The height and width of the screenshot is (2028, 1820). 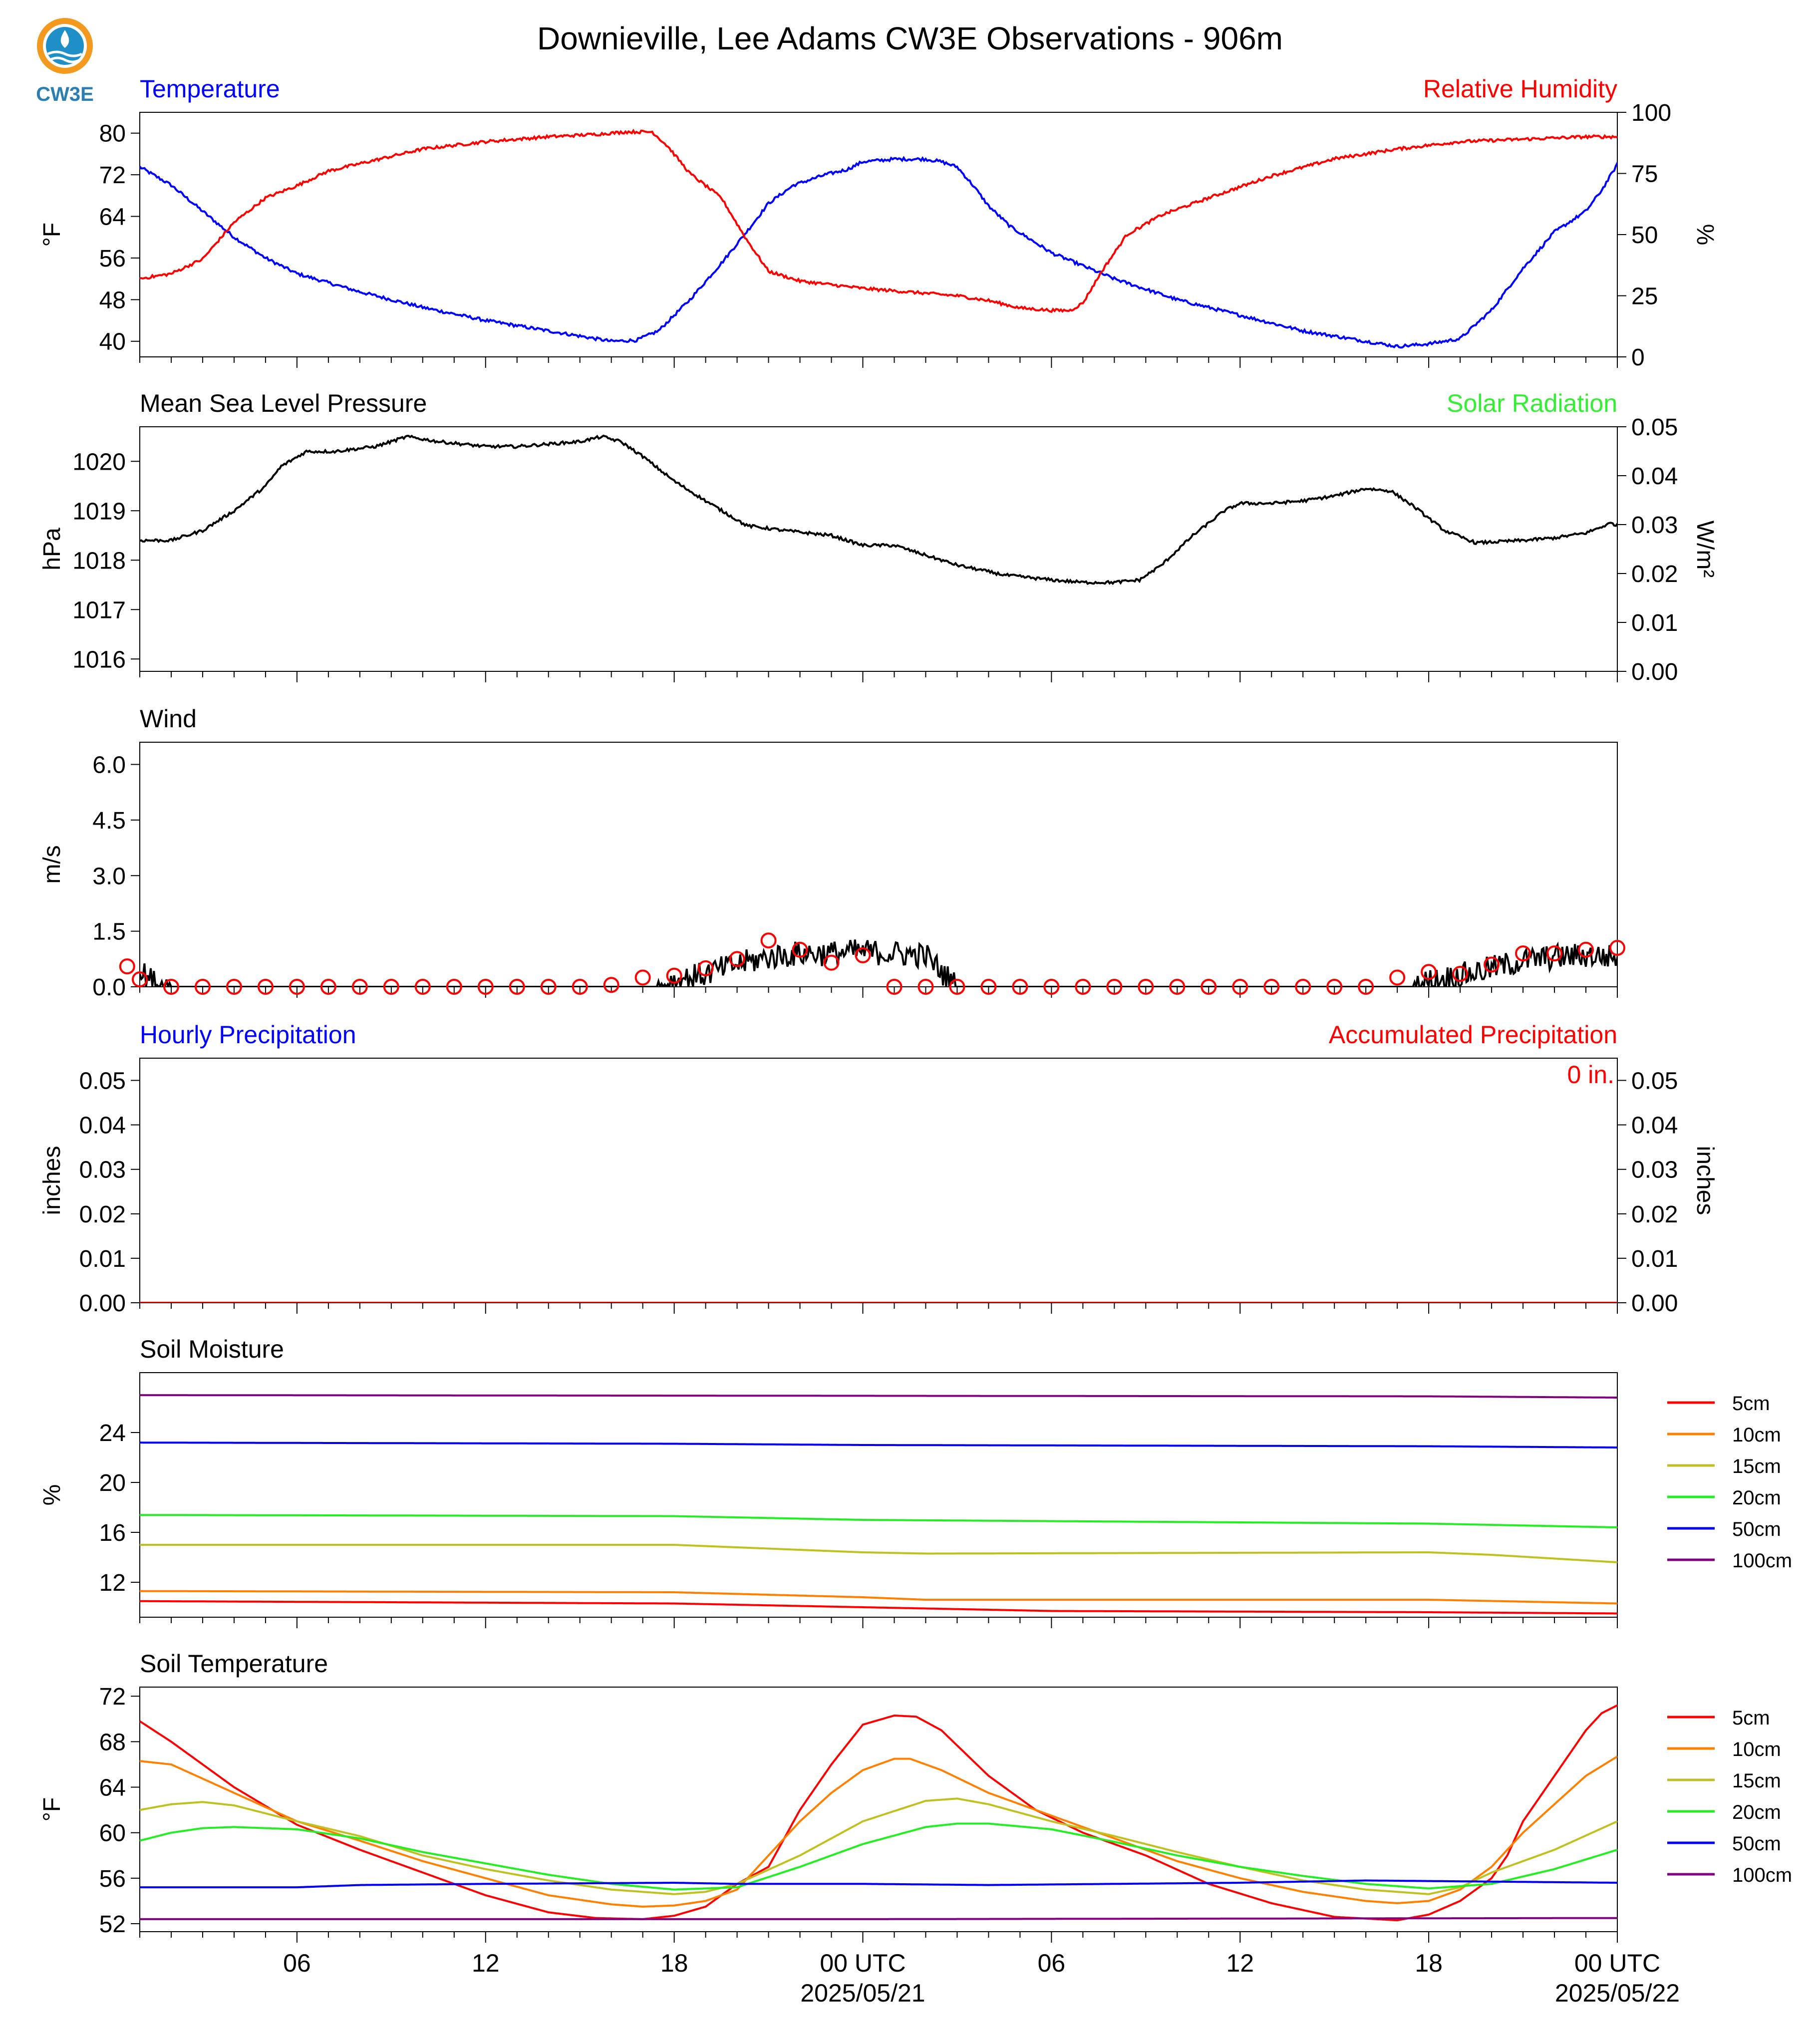 I want to click on y-tick-label-right: 75, so click(x=1644, y=174).